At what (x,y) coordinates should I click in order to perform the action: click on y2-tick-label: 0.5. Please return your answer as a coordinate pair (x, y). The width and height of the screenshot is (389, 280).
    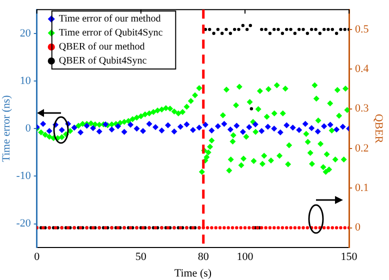
    Looking at the image, I should click on (362, 29).